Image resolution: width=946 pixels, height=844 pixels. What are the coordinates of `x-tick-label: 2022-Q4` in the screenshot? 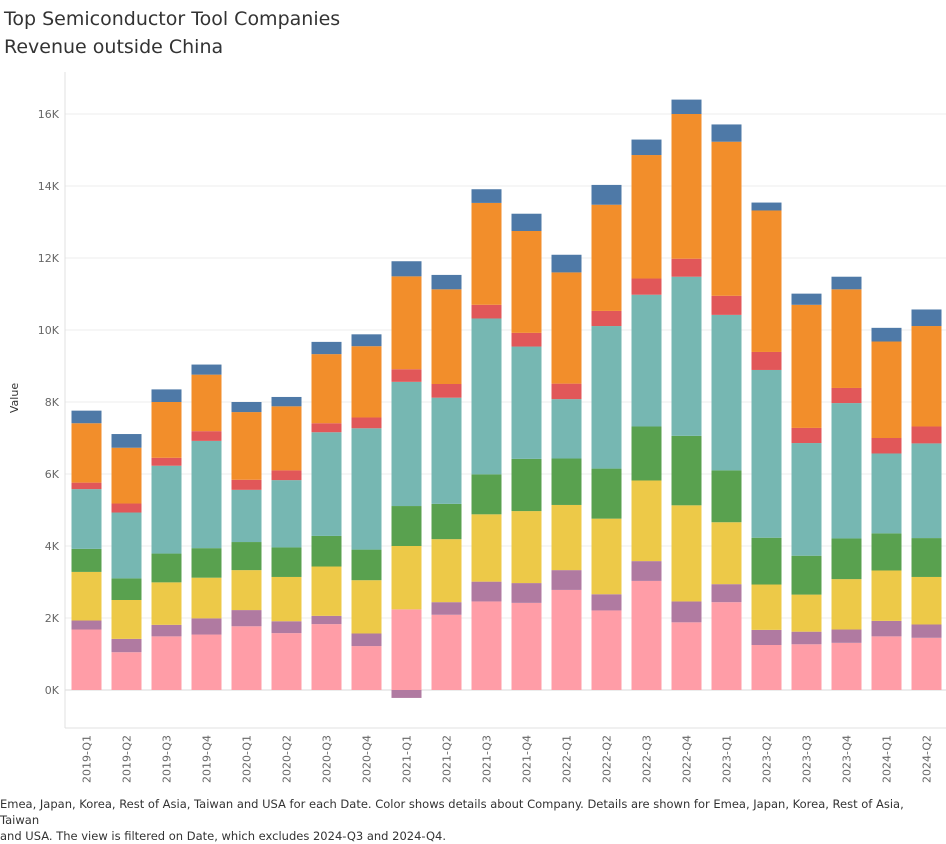 It's located at (687, 759).